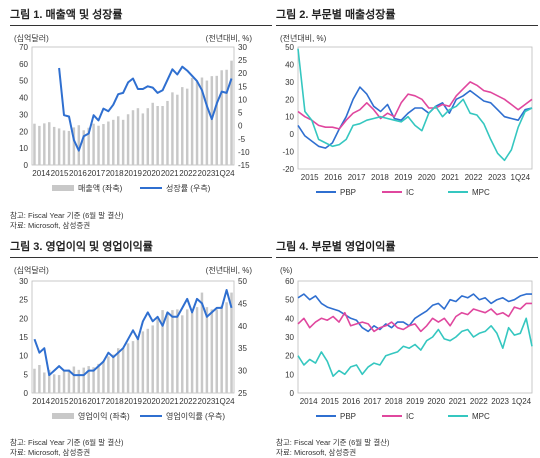  What do you see at coordinates (63, 188) in the screenshot?
I see `legend-swatch-bars` at bounding box center [63, 188].